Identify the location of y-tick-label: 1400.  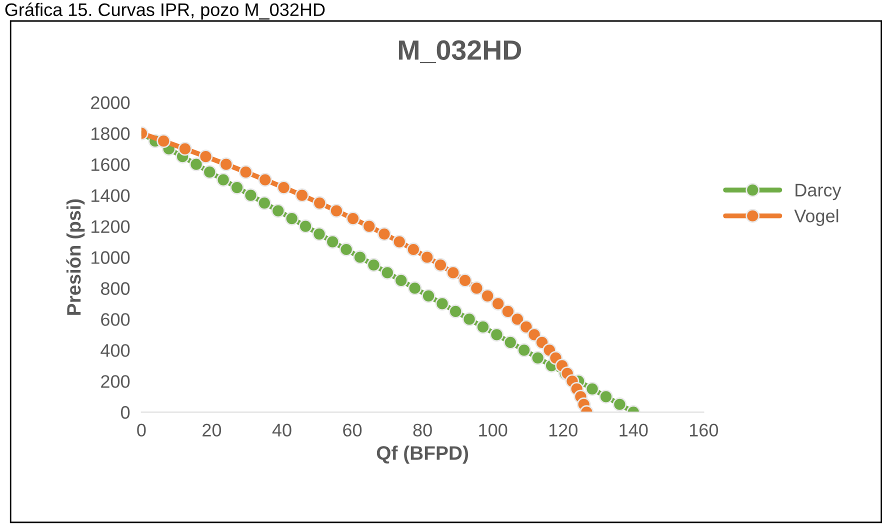
(111, 195).